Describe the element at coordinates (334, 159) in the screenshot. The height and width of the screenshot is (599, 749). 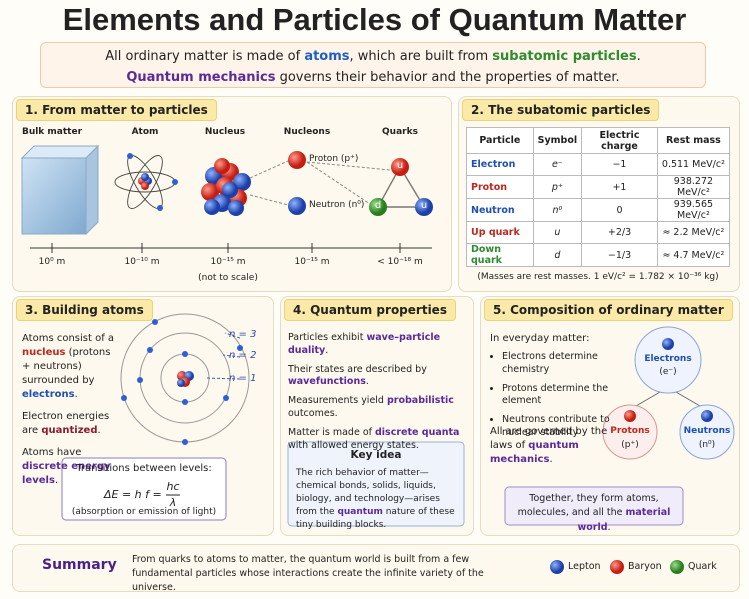
I see `nucleon-label: Proton (p⁺)` at that location.